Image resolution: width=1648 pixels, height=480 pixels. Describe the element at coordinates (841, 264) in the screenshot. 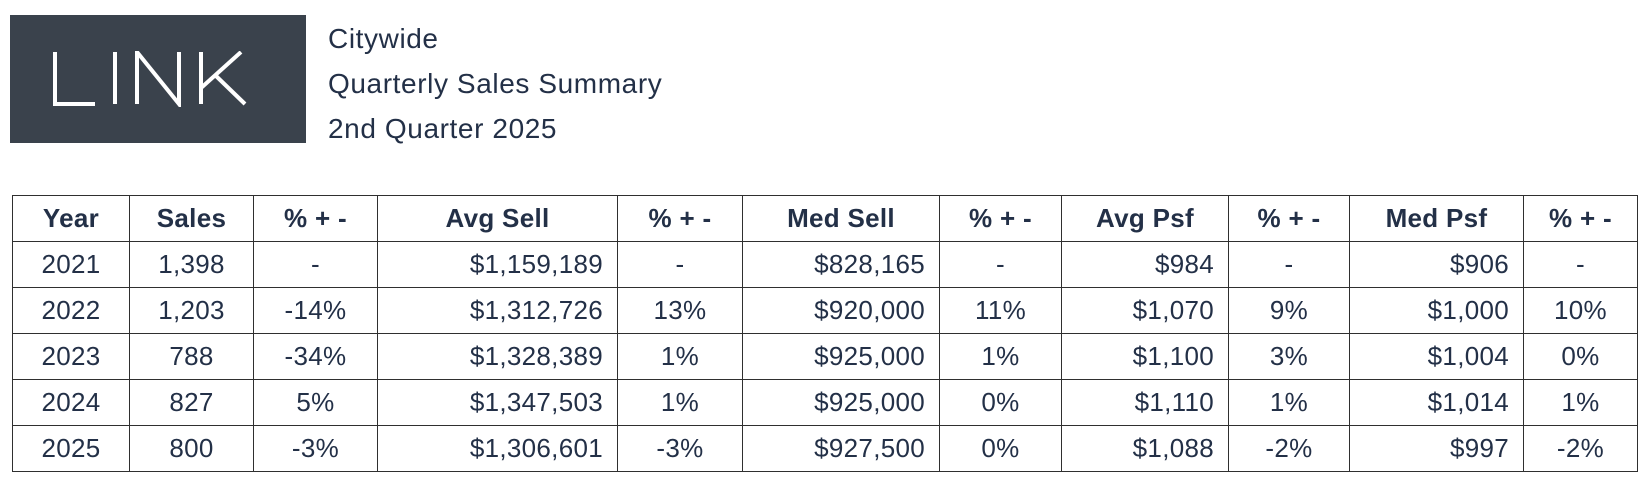

I see `table-cell: $828,165` at that location.